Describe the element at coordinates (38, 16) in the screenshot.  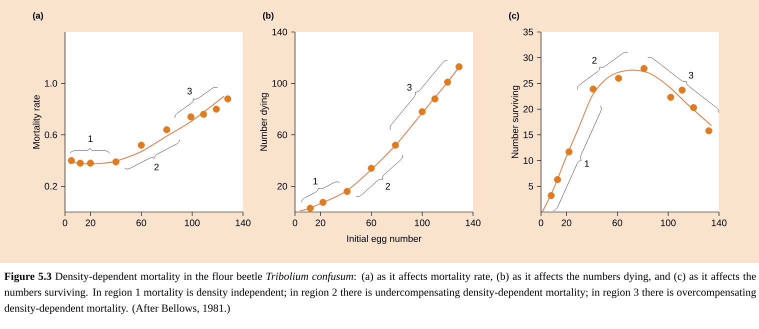
I see `chart-title: (a)` at that location.